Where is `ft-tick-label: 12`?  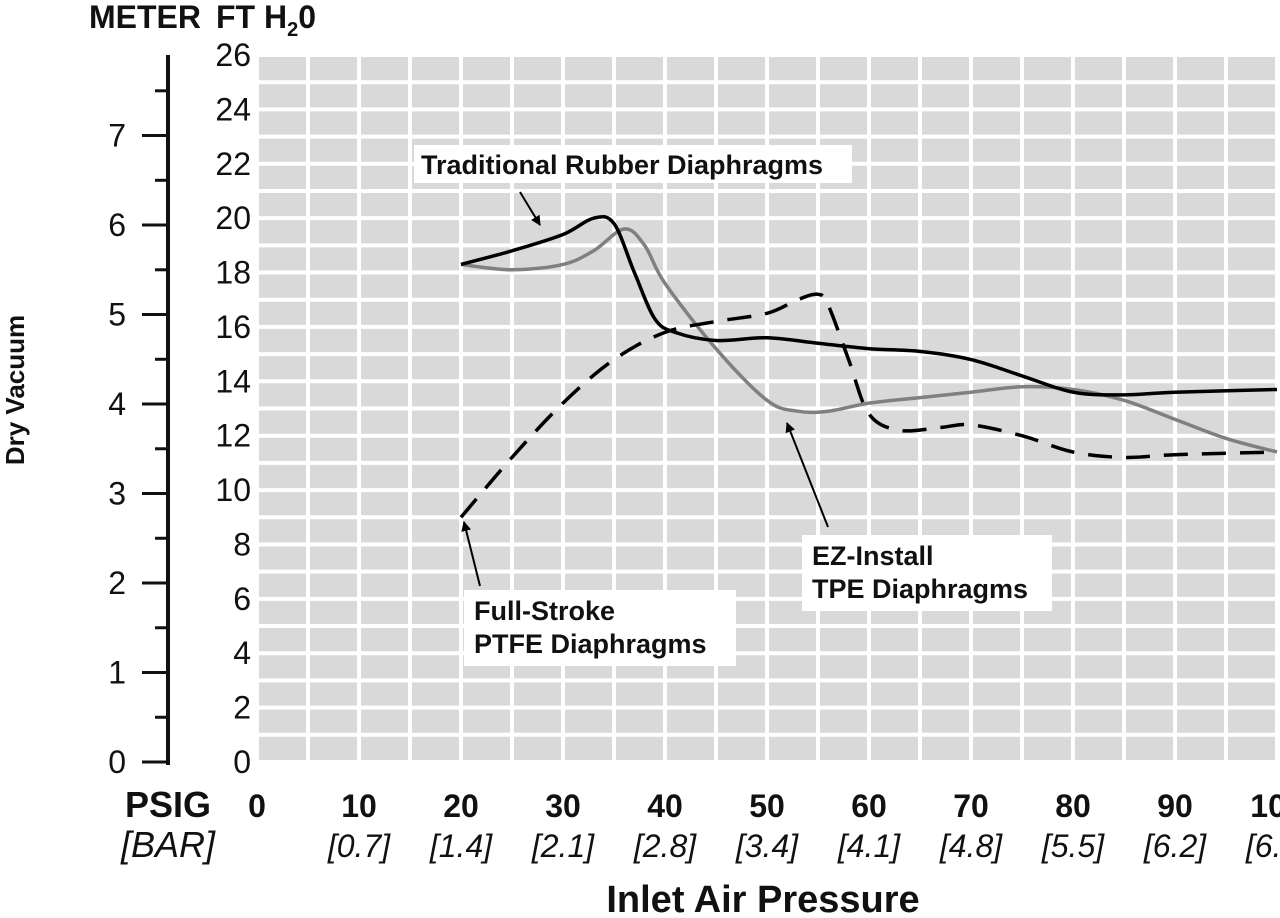
ft-tick-label: 12 is located at coordinates (233, 436).